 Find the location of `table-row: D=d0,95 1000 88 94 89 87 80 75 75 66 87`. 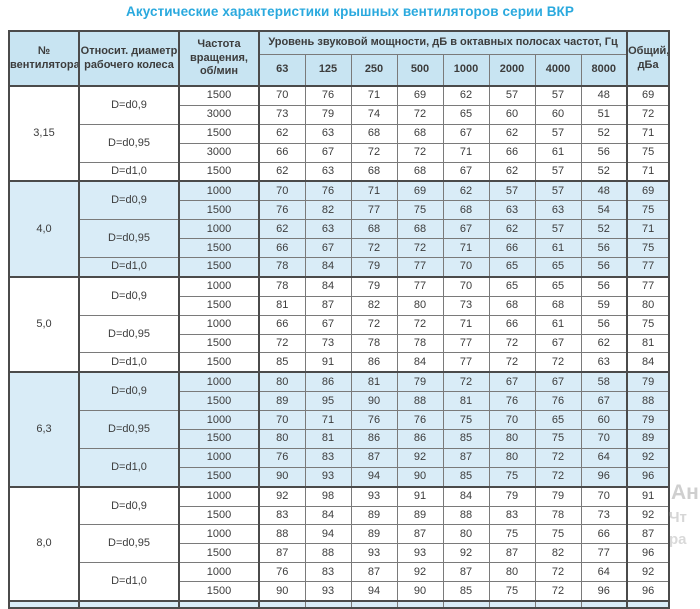

table-row: D=d0,95 1000 88 94 89 87 80 75 75 66 87 is located at coordinates (339, 544).